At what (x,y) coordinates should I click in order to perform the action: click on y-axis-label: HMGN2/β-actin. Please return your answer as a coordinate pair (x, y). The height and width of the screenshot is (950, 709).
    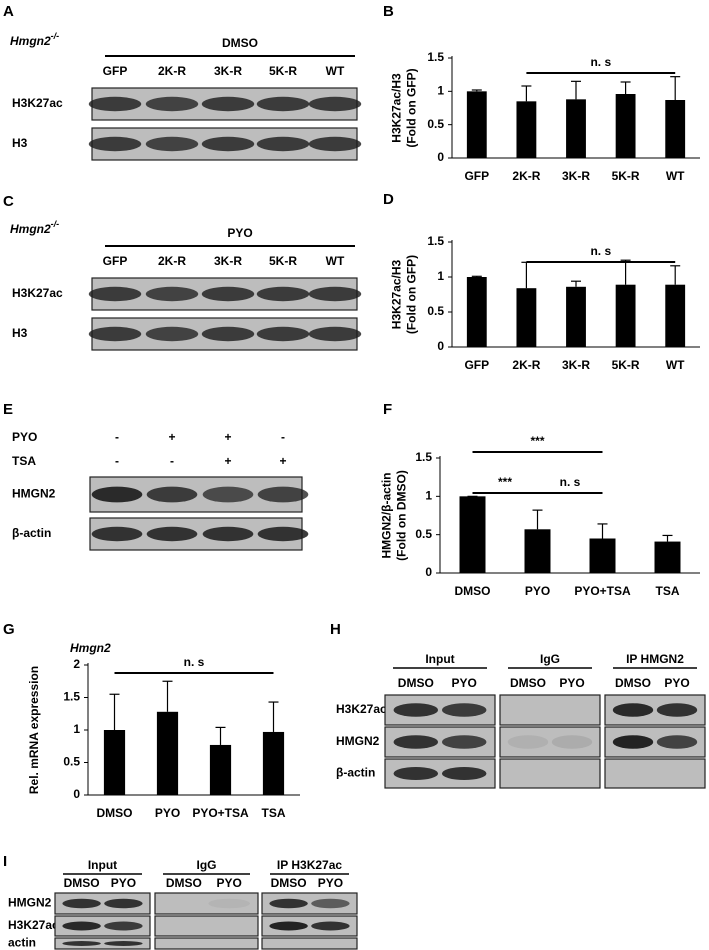
    Looking at the image, I should click on (387, 516).